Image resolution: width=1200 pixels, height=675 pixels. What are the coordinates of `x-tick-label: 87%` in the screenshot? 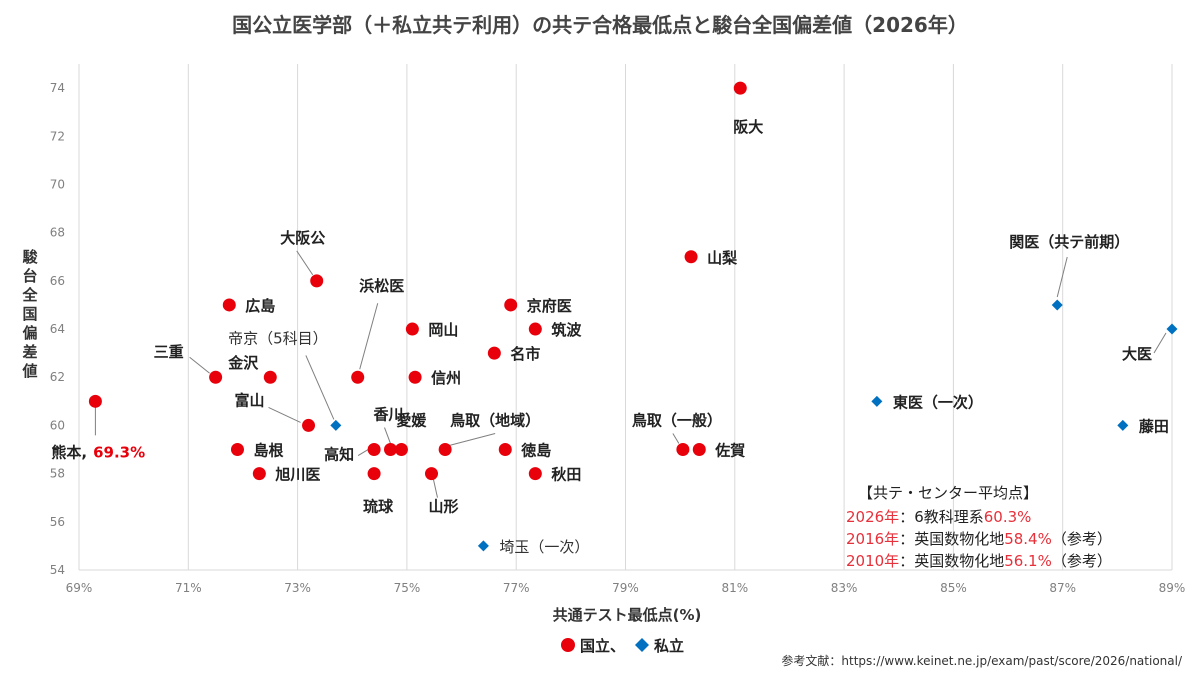 It's located at (1062, 588).